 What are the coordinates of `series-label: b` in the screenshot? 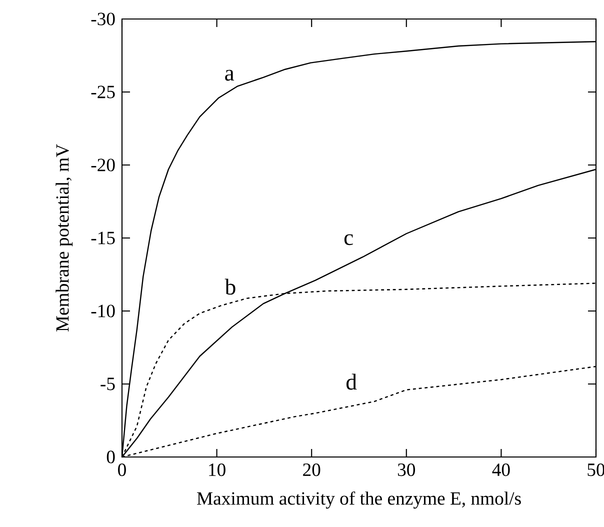 It's located at (230, 286).